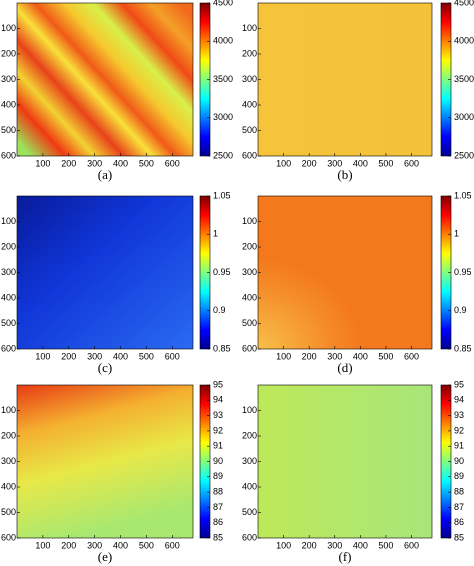 The height and width of the screenshot is (566, 474). Describe the element at coordinates (105, 174) in the screenshot. I see `panel-caption: (a)` at that location.